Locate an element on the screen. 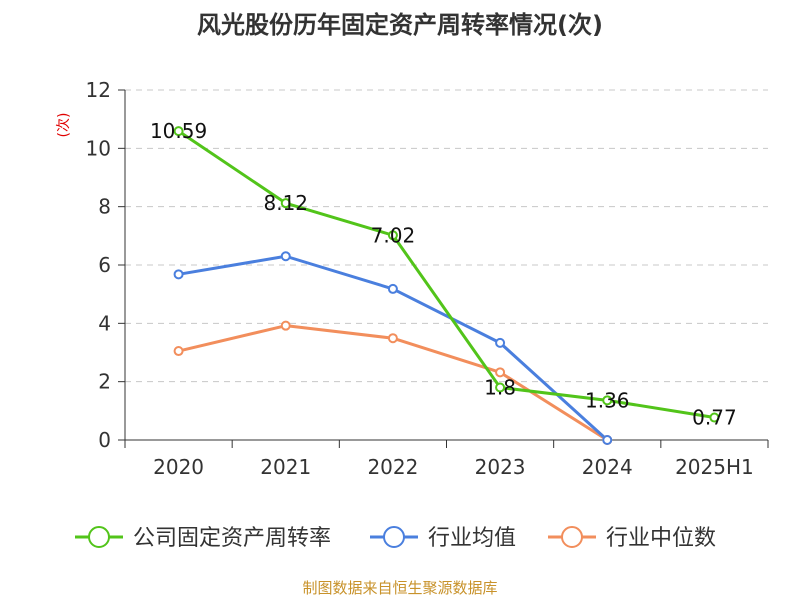 The image size is (800, 600). legend: 公司固定资产周转率 行业均值 行业中位数 is located at coordinates (395, 538).